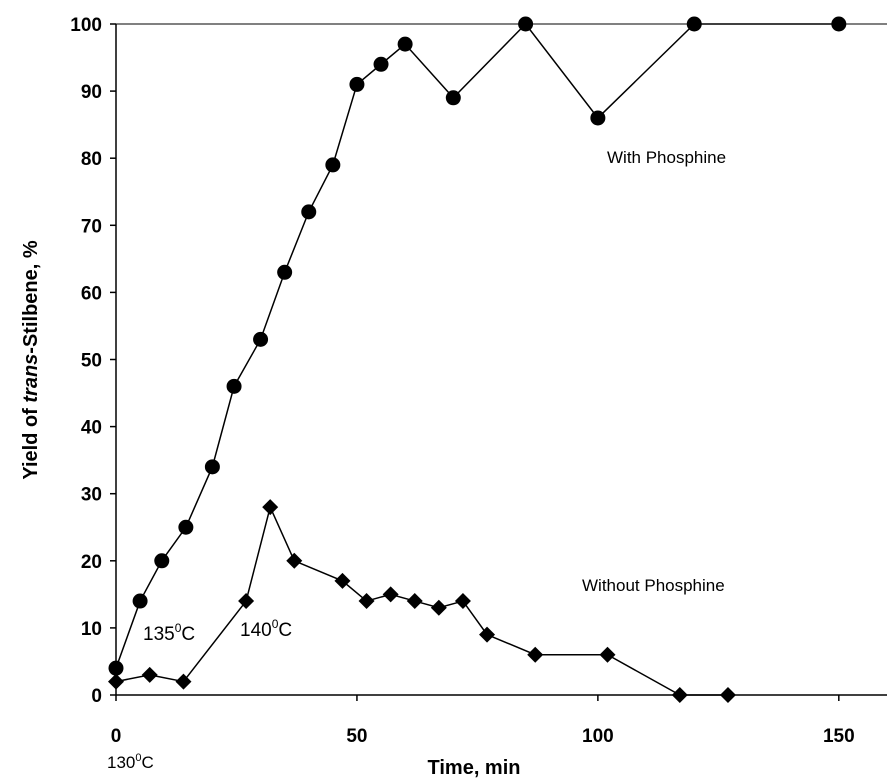 The height and width of the screenshot is (779, 887). What do you see at coordinates (148, 762) in the screenshot?
I see `temp-130-unit: C` at bounding box center [148, 762].